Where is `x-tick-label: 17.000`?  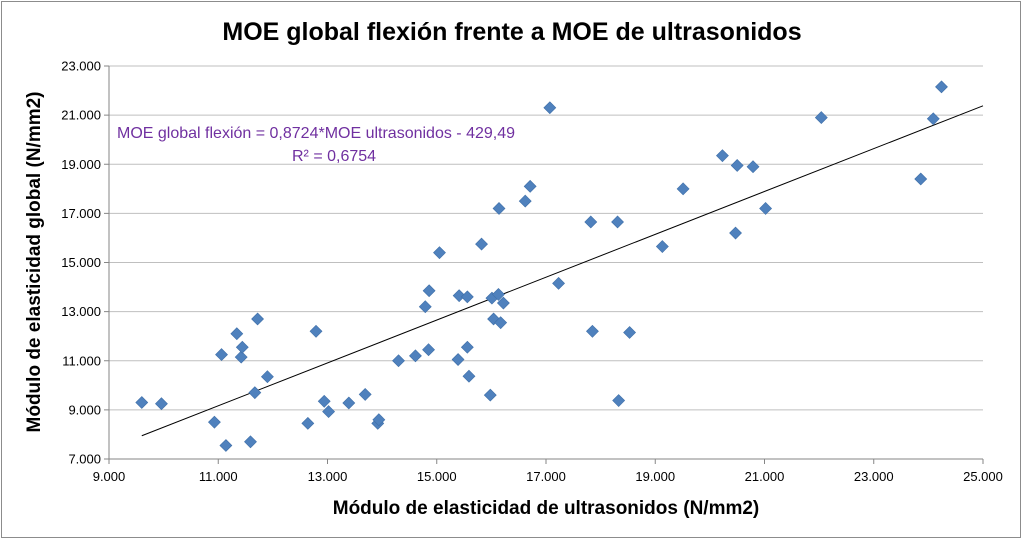 x-tick-label: 17.000 is located at coordinates (546, 476).